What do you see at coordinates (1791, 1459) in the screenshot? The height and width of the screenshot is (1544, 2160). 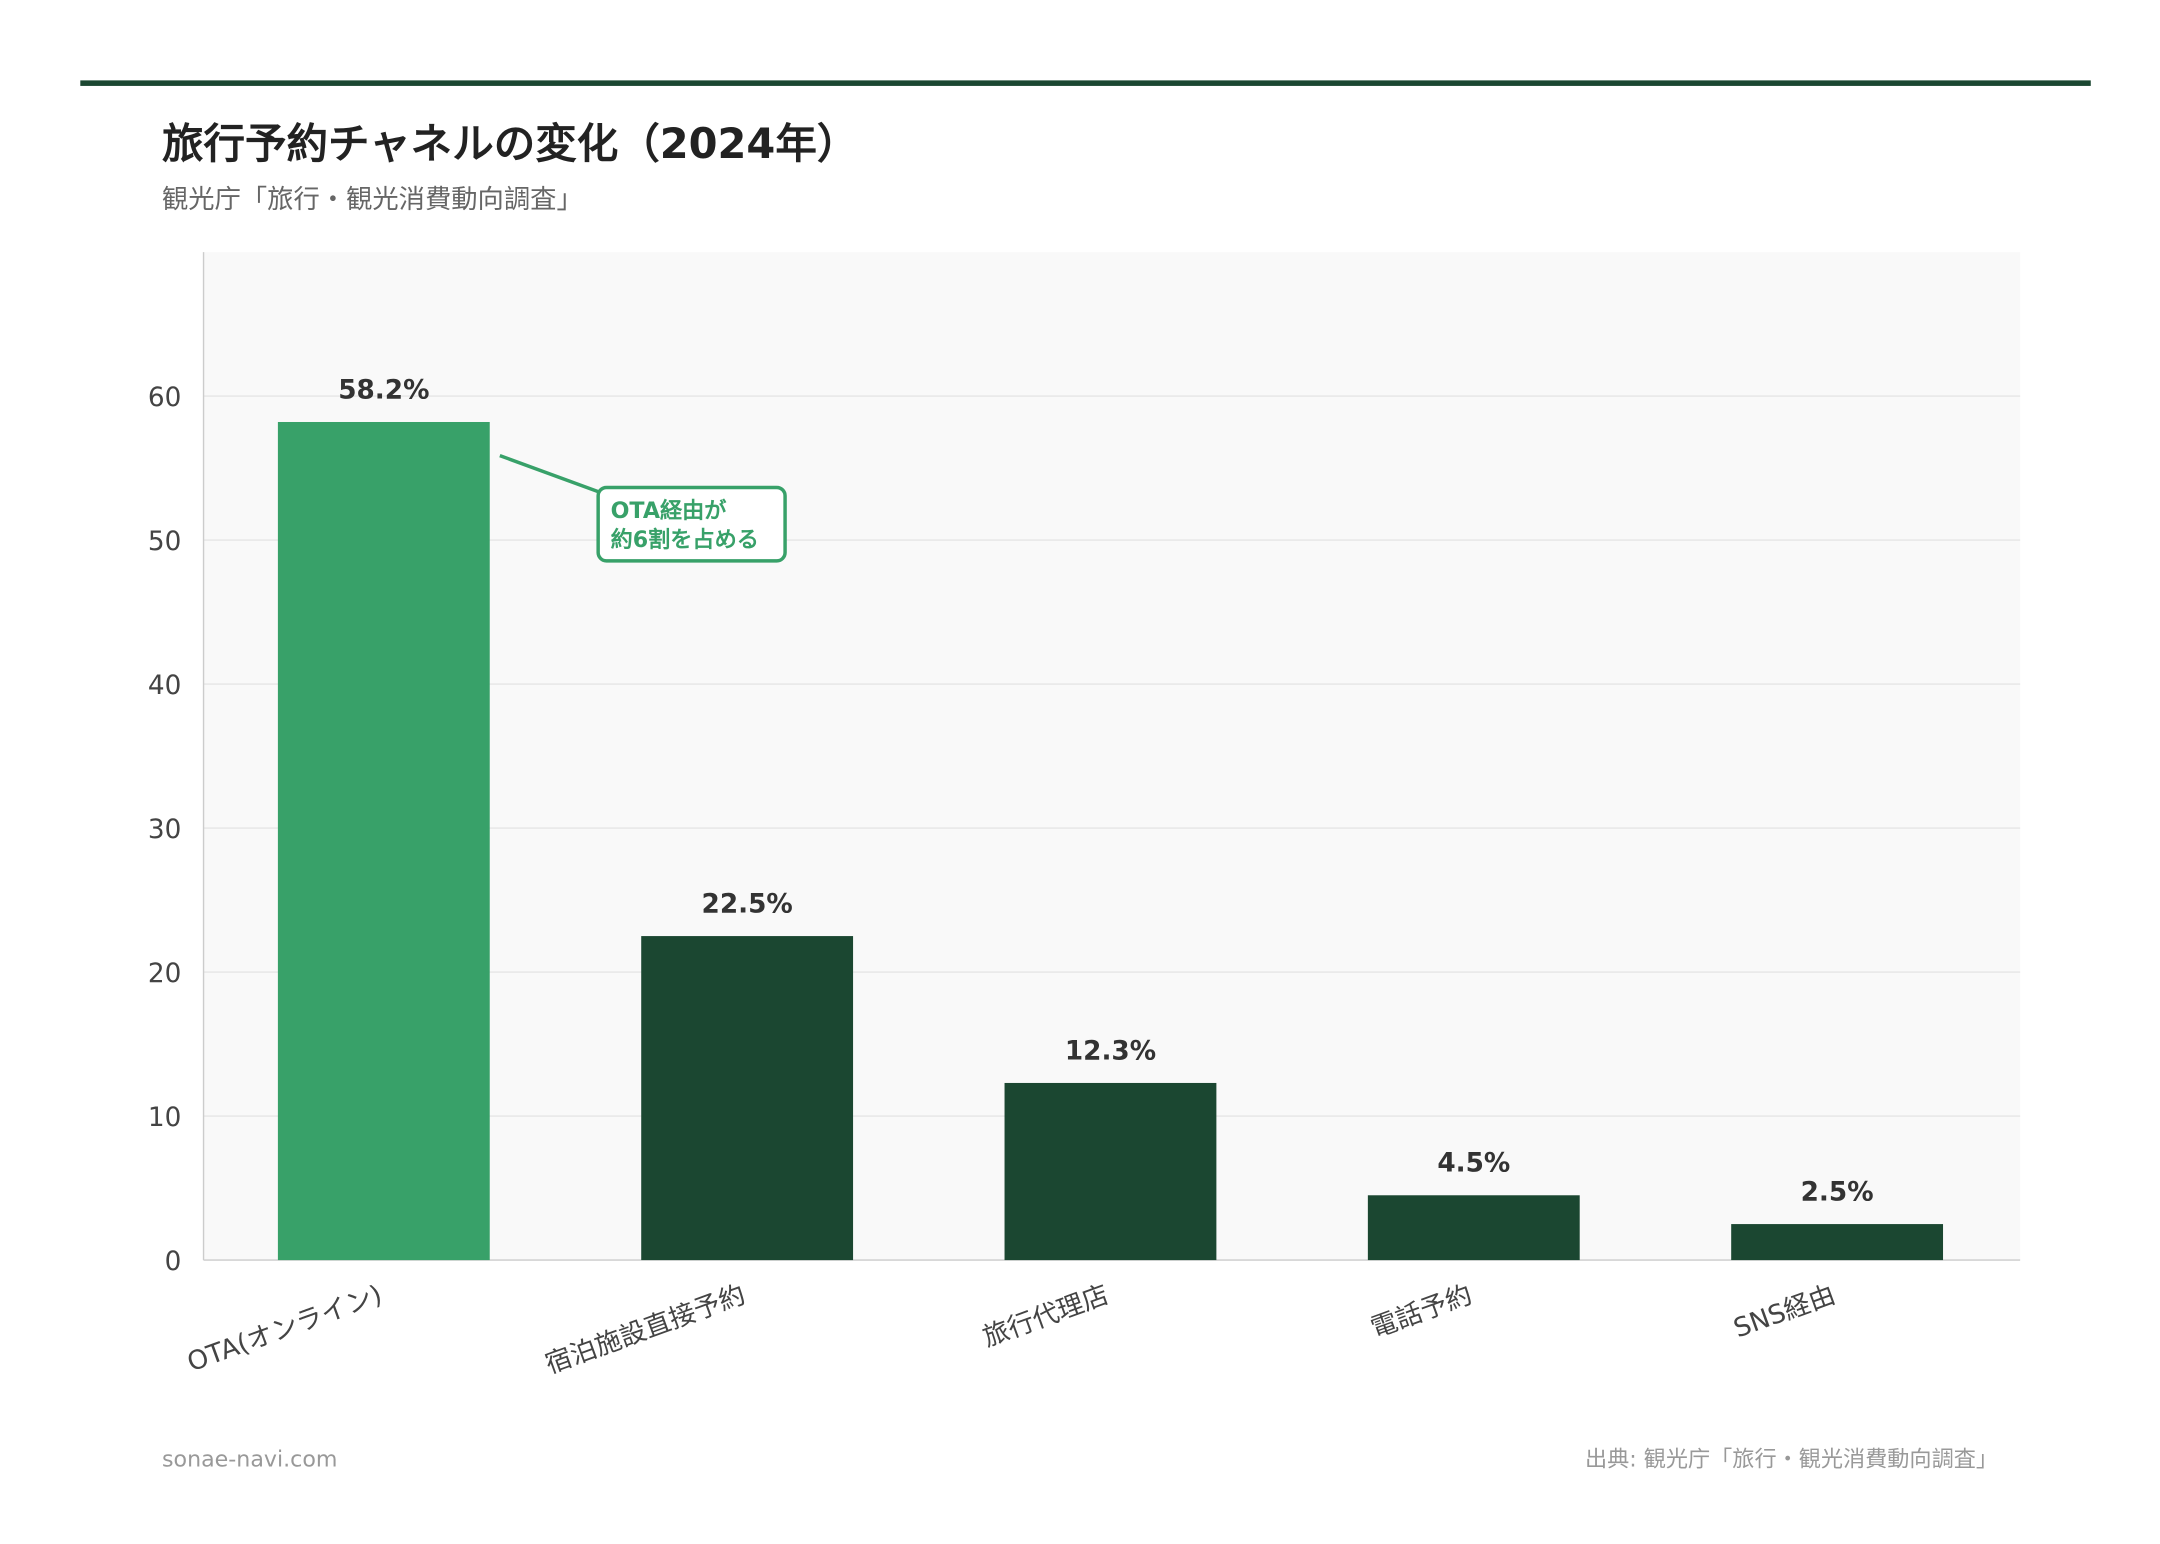 I see `footer-source: 出典: 観光庁「旅行・観光消費動向調査」` at bounding box center [1791, 1459].